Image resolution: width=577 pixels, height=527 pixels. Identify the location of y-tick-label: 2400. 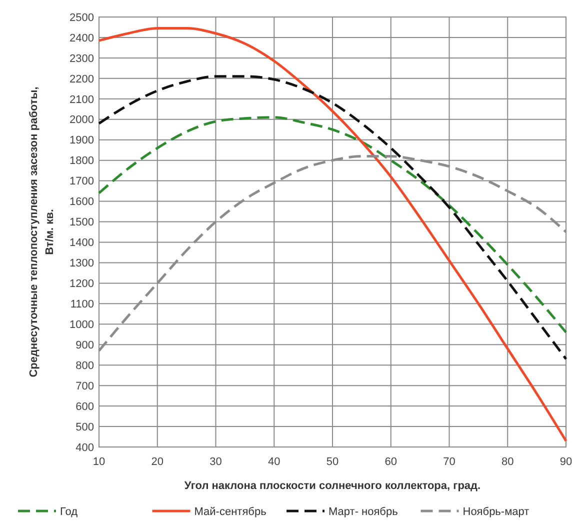
(82, 38).